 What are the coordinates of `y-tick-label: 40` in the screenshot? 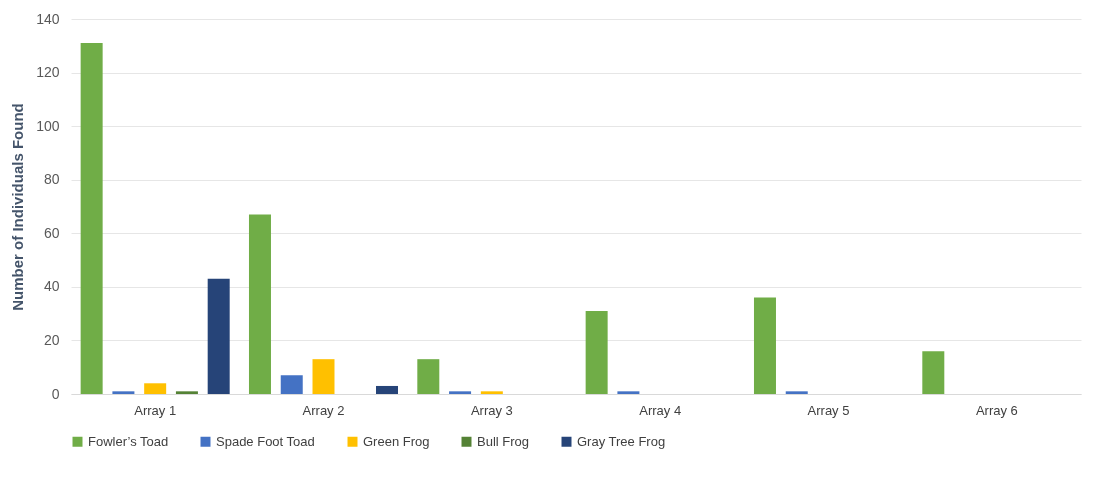 It's located at (51, 286).